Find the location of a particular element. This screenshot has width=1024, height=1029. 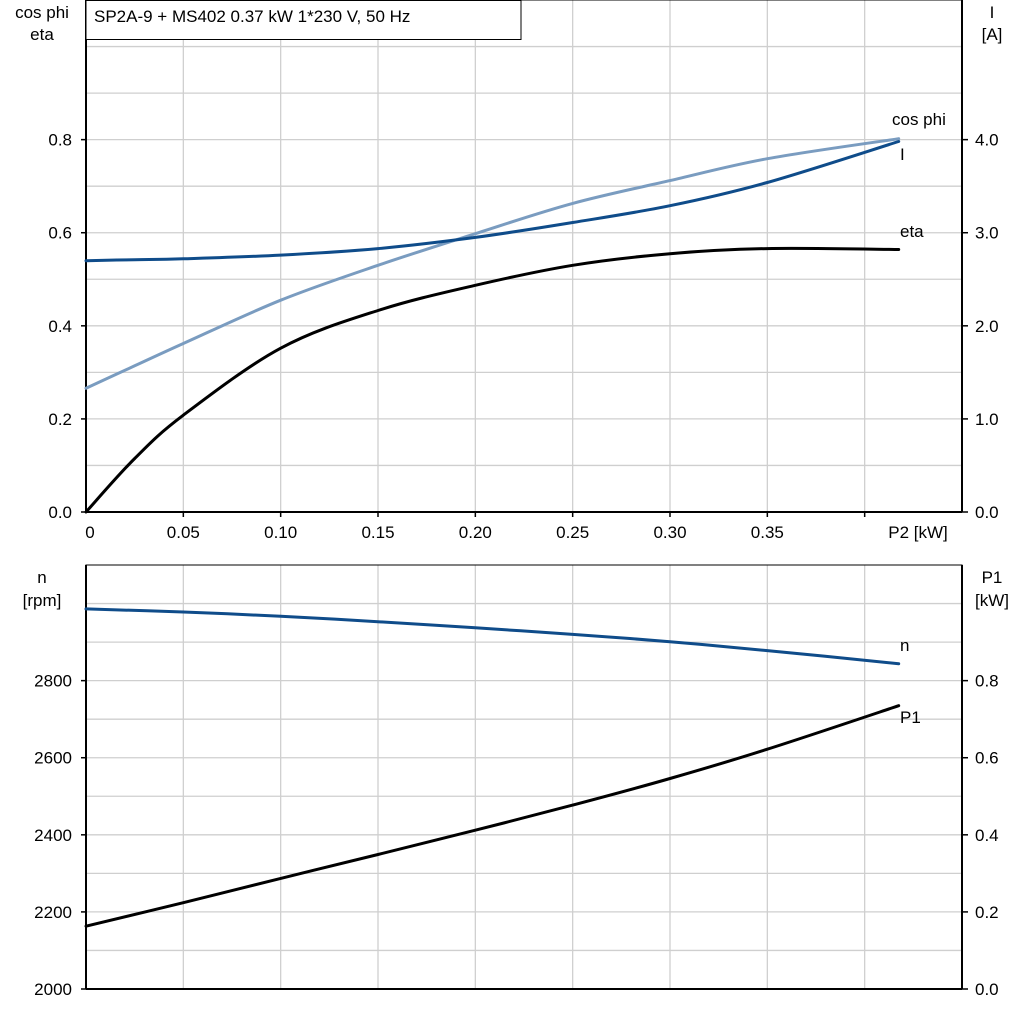

y-axis-label-left: cos phi is located at coordinates (42, 12).